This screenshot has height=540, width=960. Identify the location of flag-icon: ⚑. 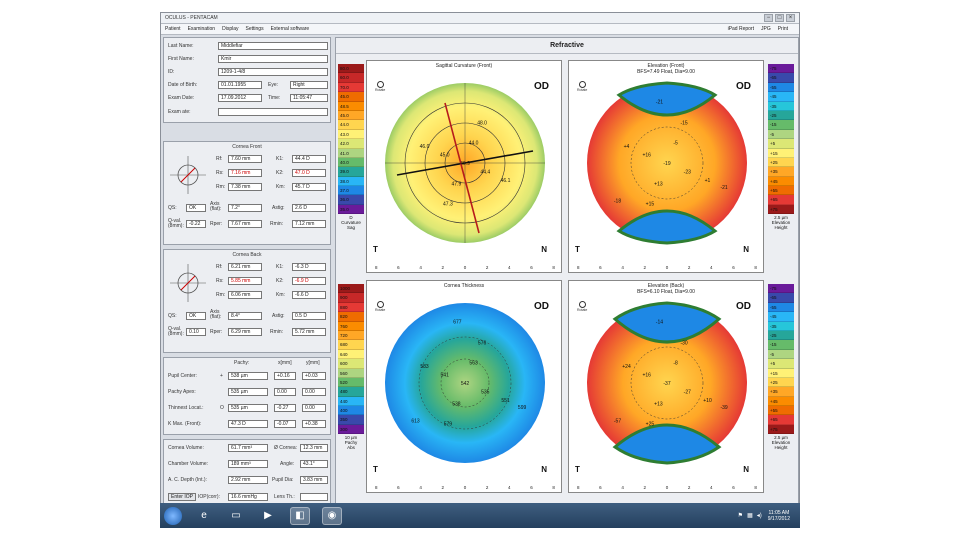
(740, 516).